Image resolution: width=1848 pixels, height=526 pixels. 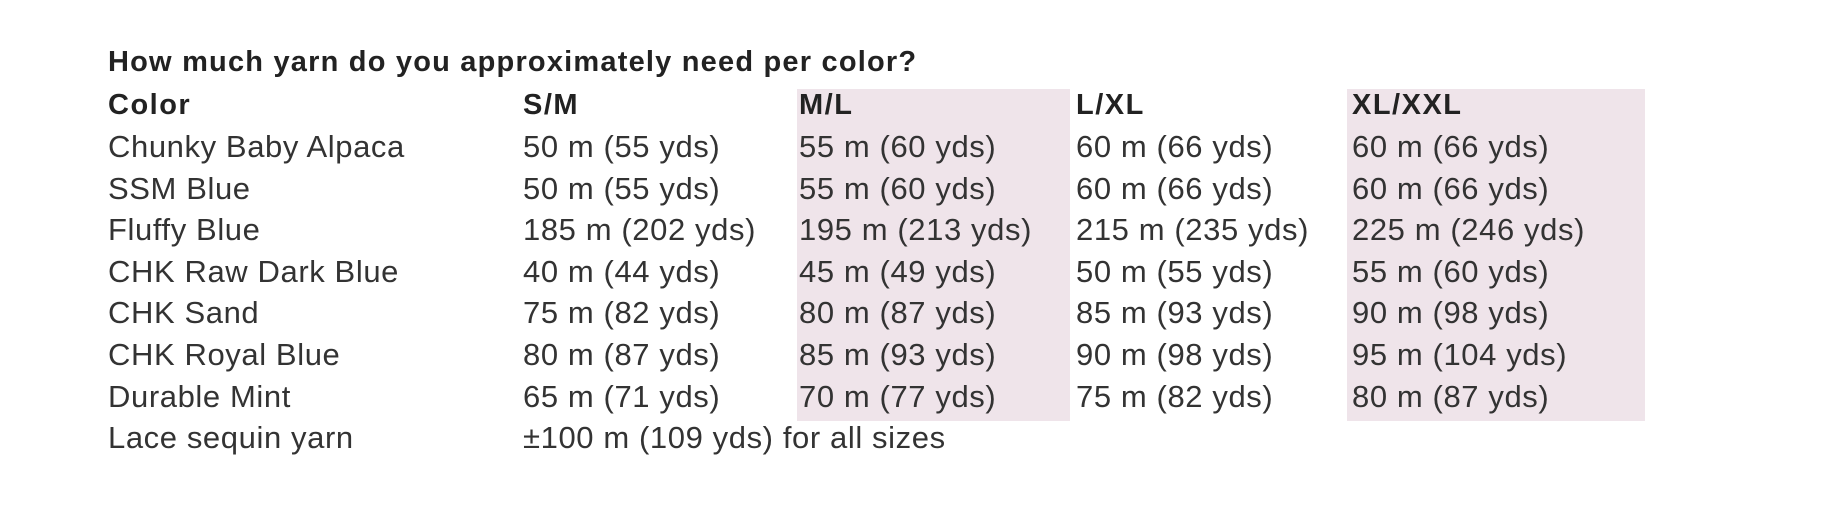 I want to click on value-s-m: 75 m (82 yds), so click(x=622, y=313).